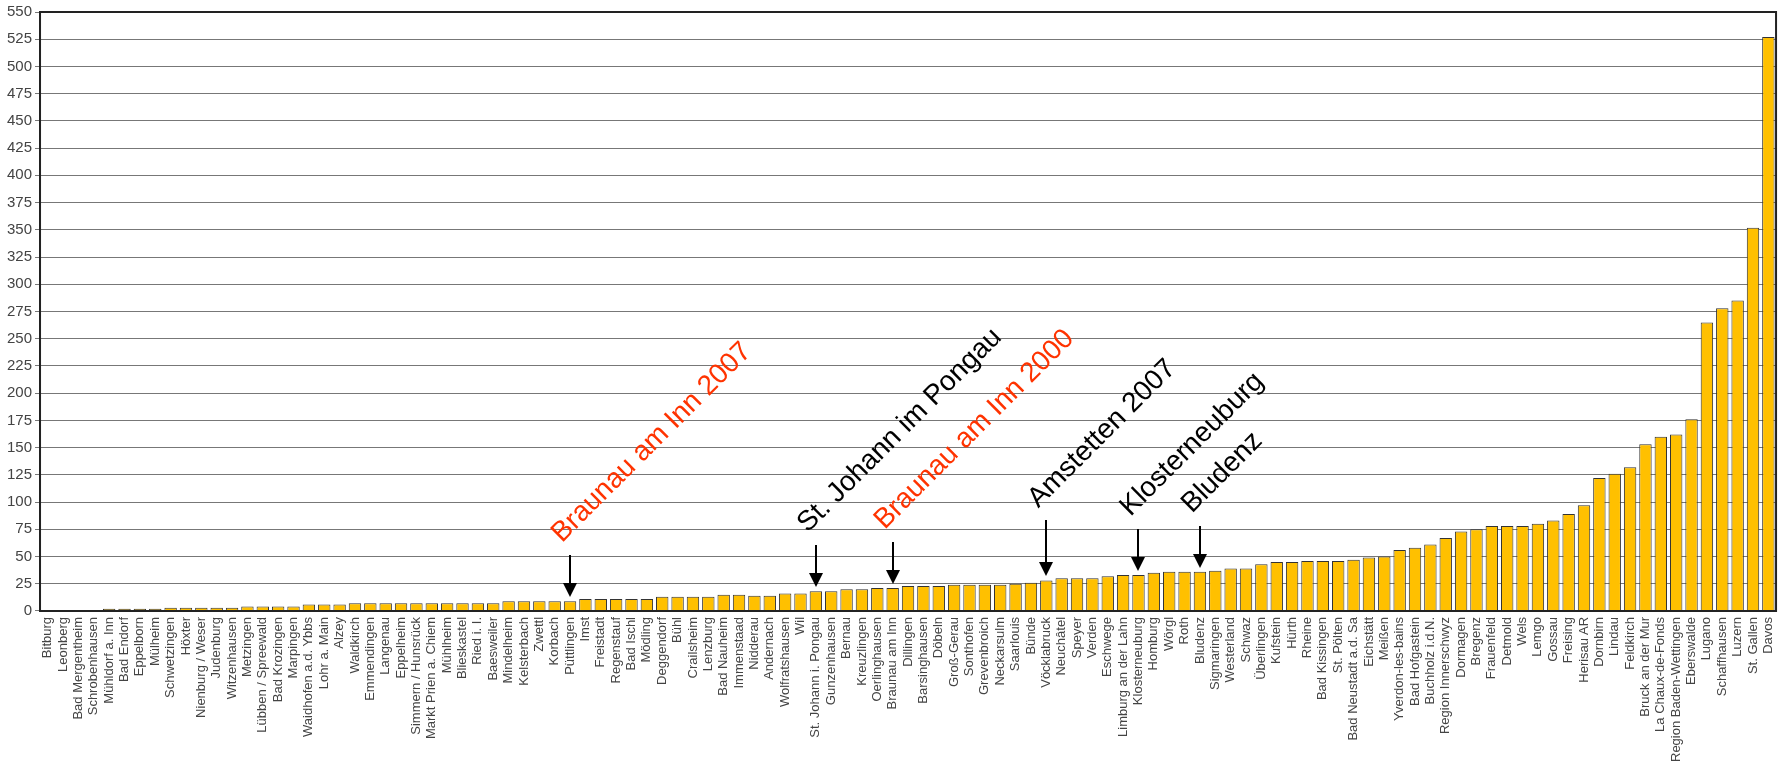 This screenshot has height=770, width=1790. Describe the element at coordinates (830, 661) in the screenshot. I see `x-tick-label: Gunzenhausen` at that location.